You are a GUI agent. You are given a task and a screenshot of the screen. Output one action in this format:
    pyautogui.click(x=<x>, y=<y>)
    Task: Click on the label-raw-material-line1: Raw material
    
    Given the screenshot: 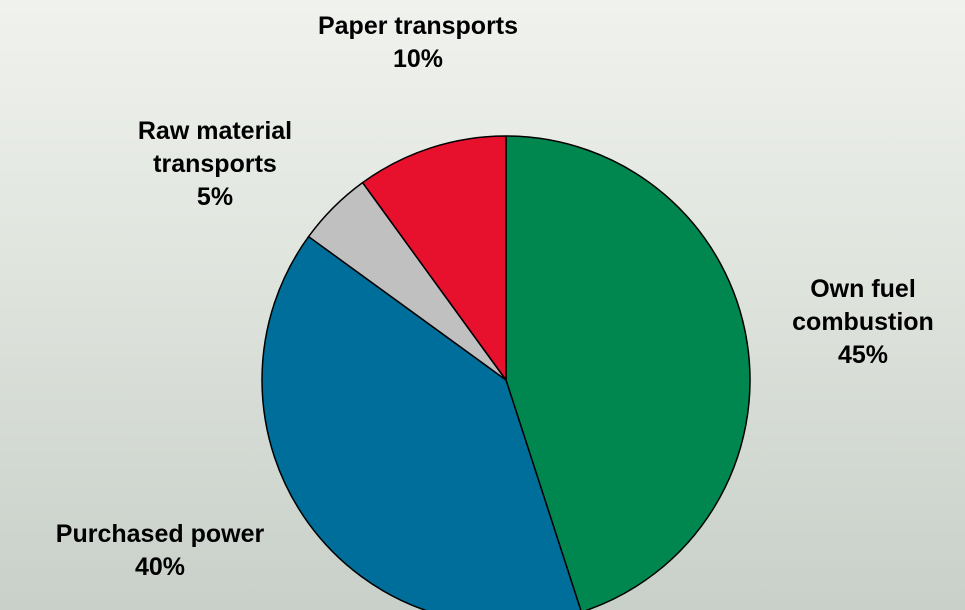 What is the action you would take?
    pyautogui.click(x=215, y=131)
    